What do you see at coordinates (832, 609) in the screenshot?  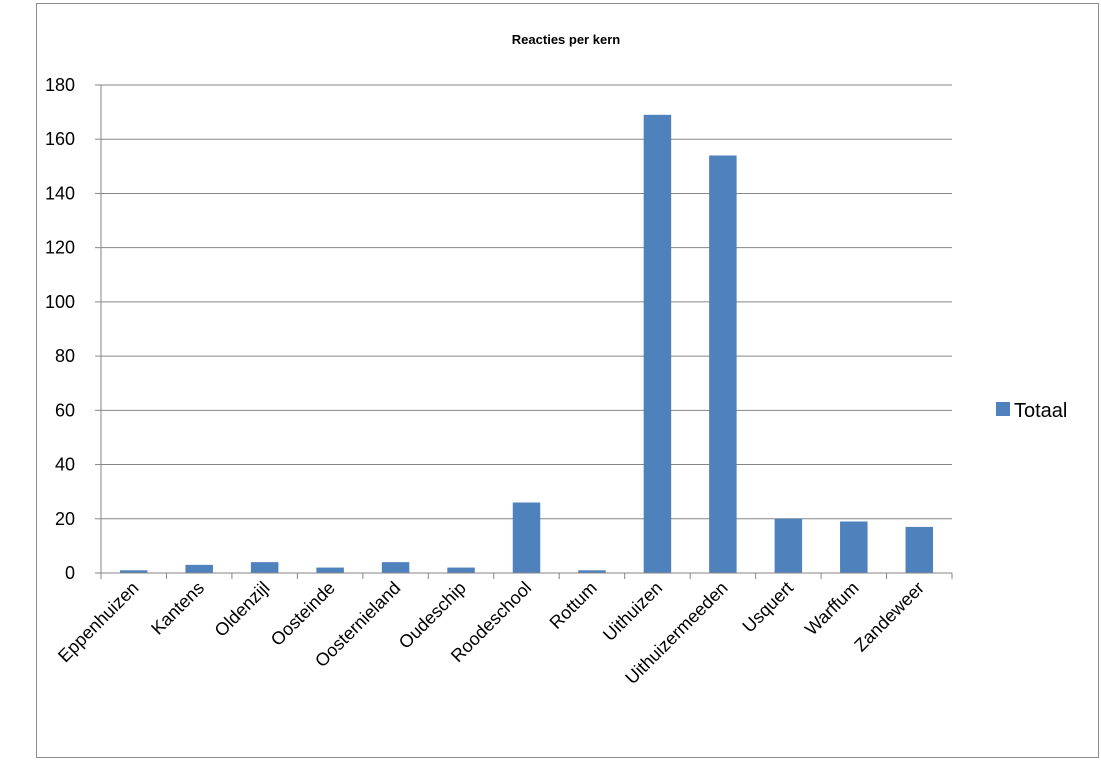 I see `x-tick-label: Warffum` at bounding box center [832, 609].